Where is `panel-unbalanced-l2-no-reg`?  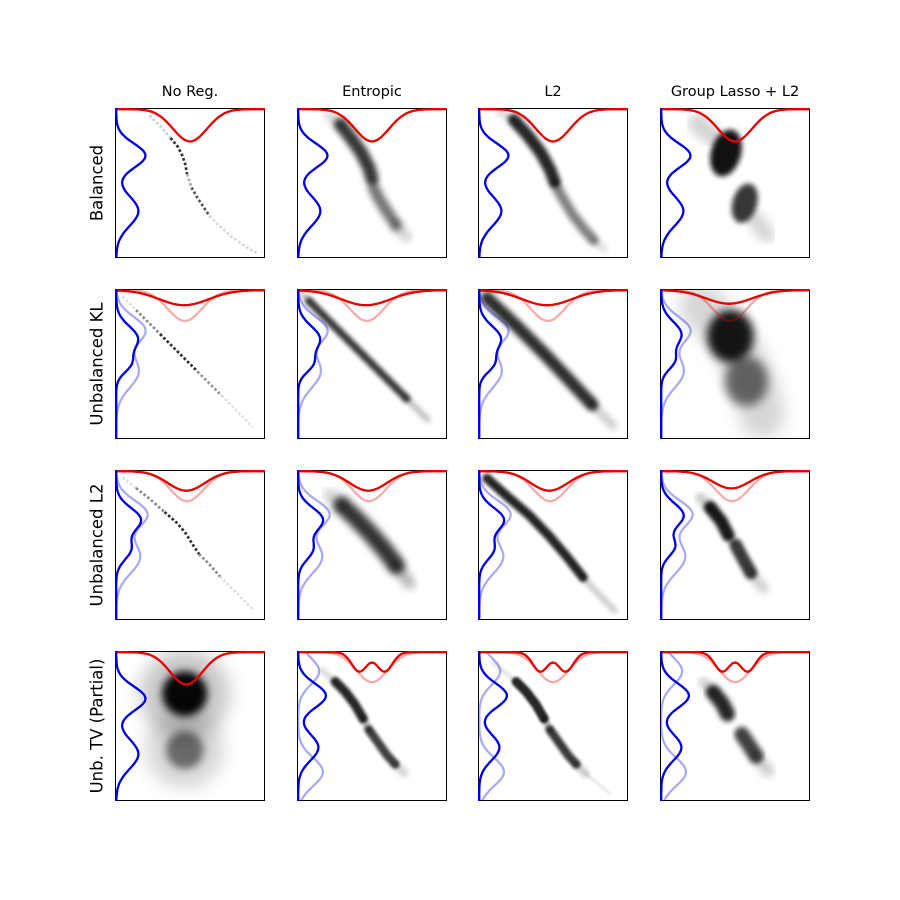
panel-unbalanced-l2-no-reg is located at coordinates (190, 545).